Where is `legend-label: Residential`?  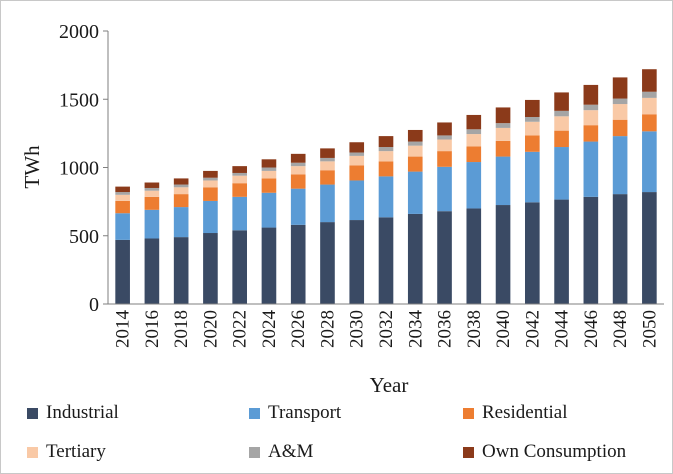
legend-label: Residential is located at coordinates (525, 412).